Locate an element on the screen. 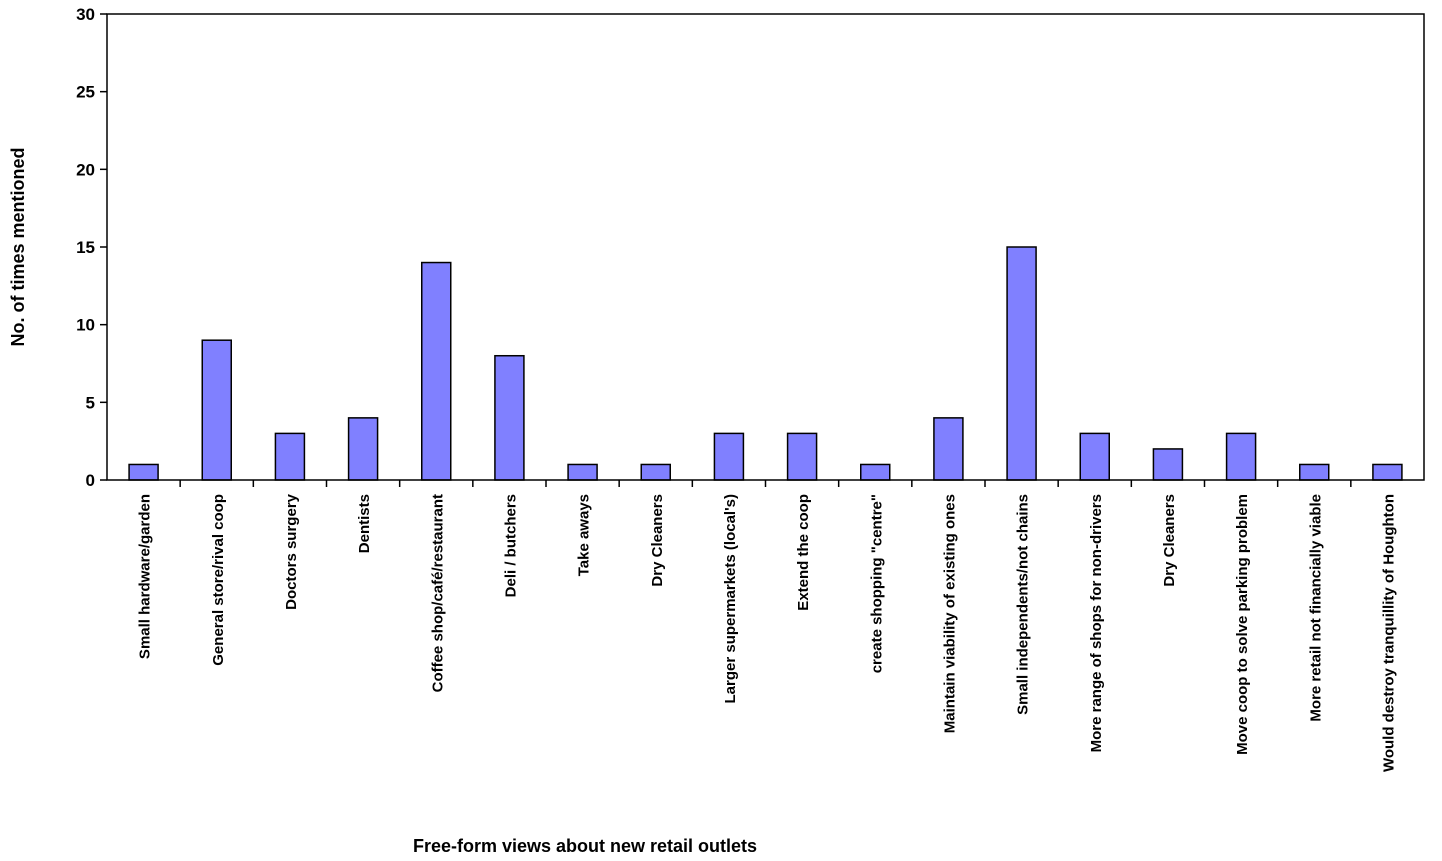  y-tick-label: 10 is located at coordinates (85, 325).